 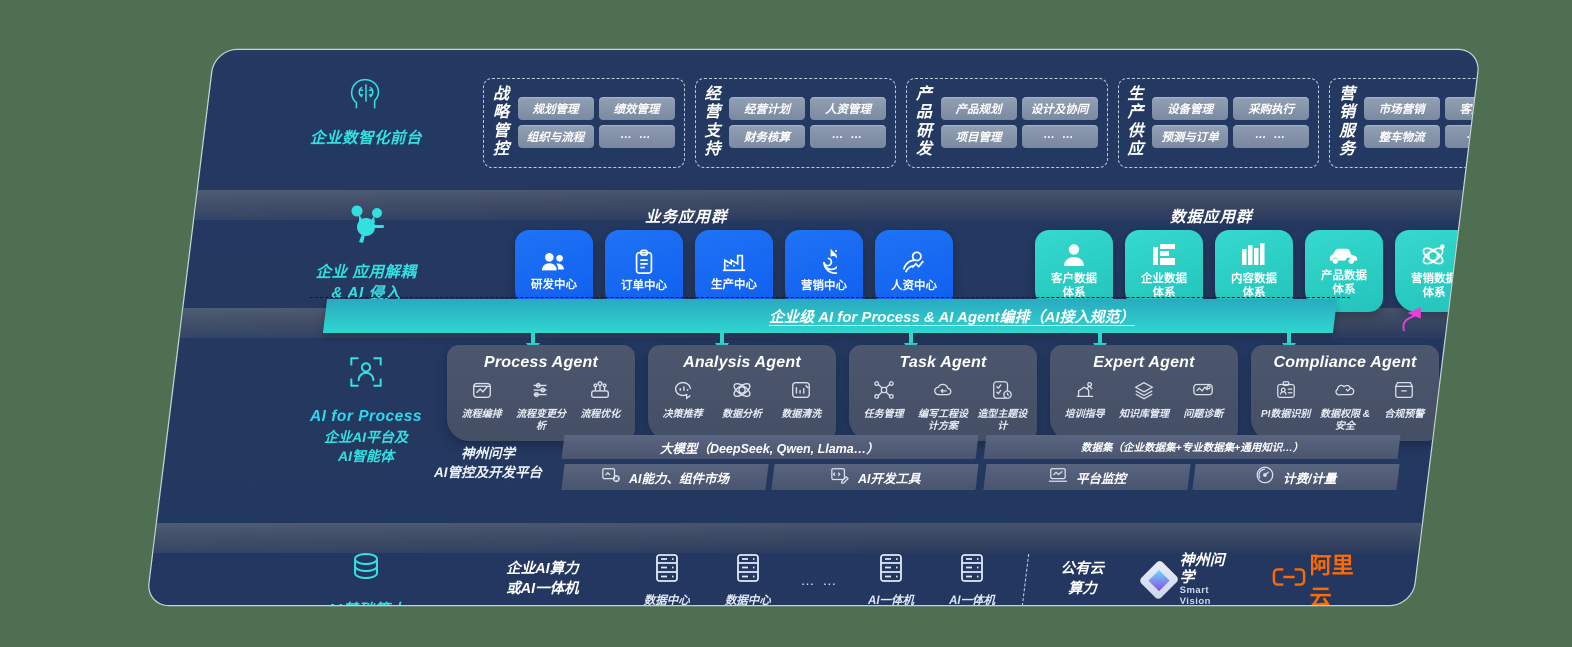 I want to click on smartvision-logo: 神州问学 Smart Vision, so click(x=1189, y=578).